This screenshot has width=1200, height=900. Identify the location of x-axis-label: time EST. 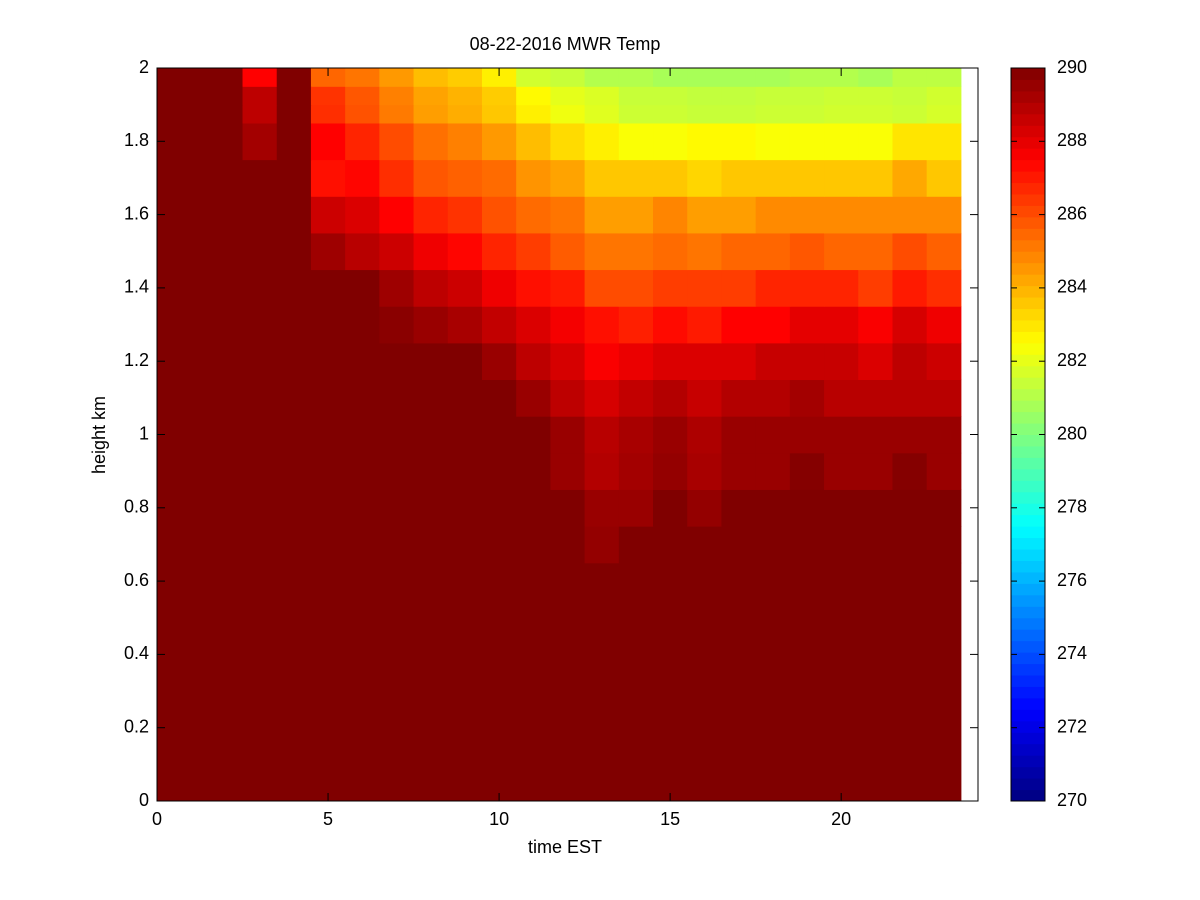
(565, 847).